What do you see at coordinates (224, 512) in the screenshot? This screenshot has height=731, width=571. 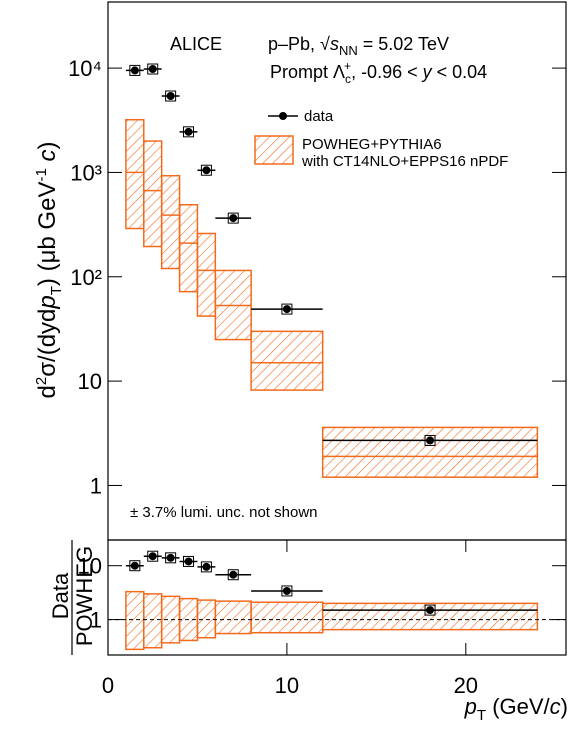 I see `lumi-note: ± 3.7% lumi. unc. not shown` at bounding box center [224, 512].